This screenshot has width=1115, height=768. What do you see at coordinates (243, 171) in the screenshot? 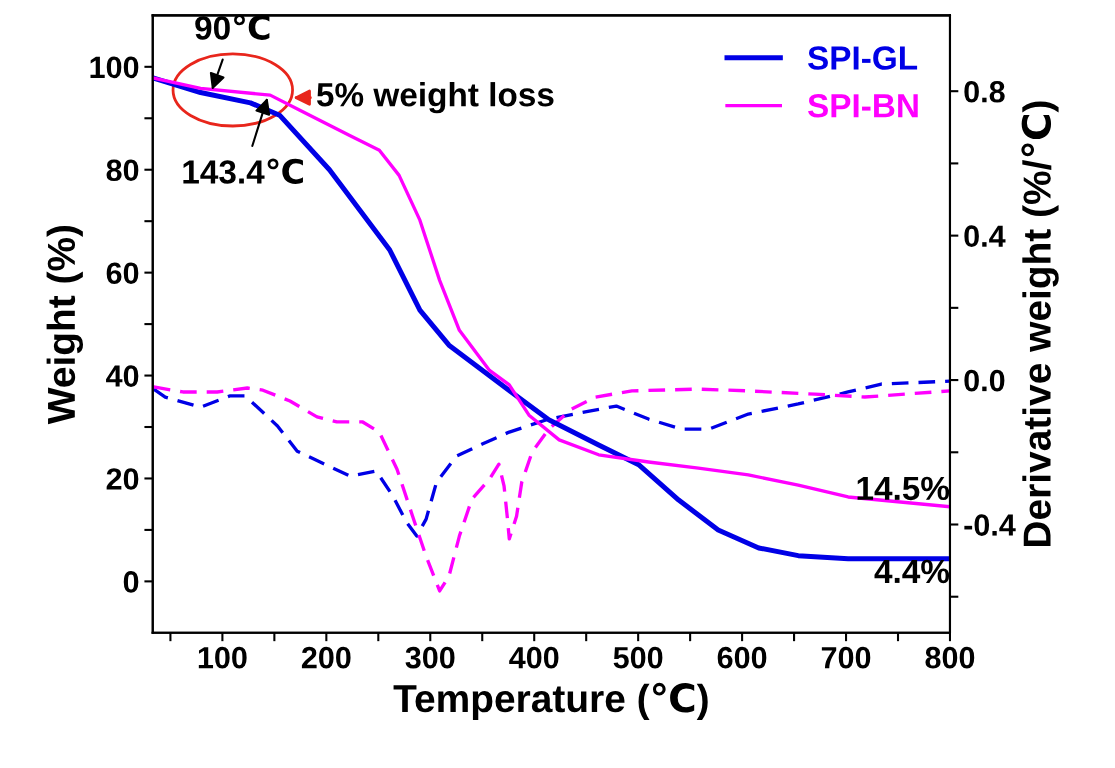
I see `annotation: 143.4℃` at bounding box center [243, 171].